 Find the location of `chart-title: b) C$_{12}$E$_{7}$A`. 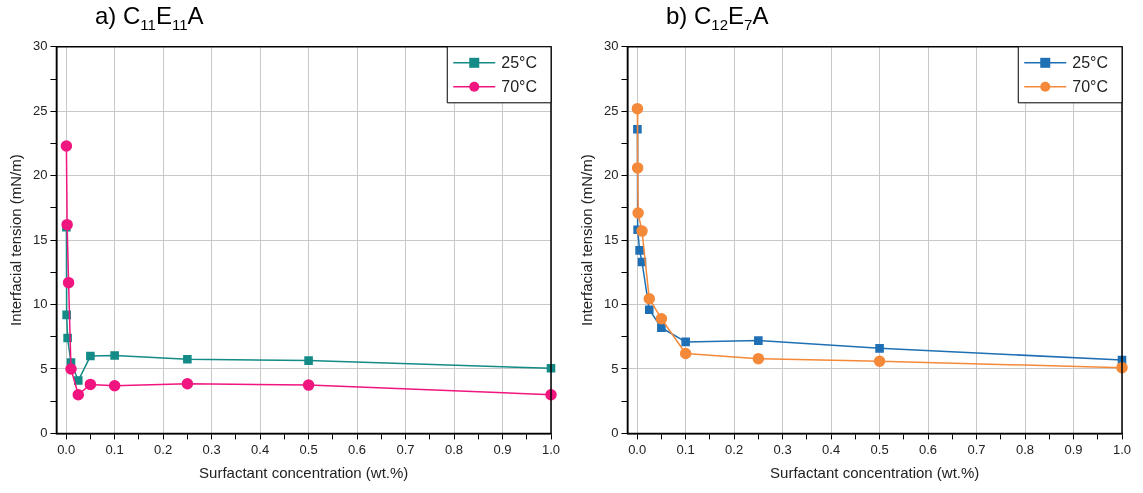

chart-title: b) C$_{12}$E$_{7}$A is located at coordinates (717, 17).